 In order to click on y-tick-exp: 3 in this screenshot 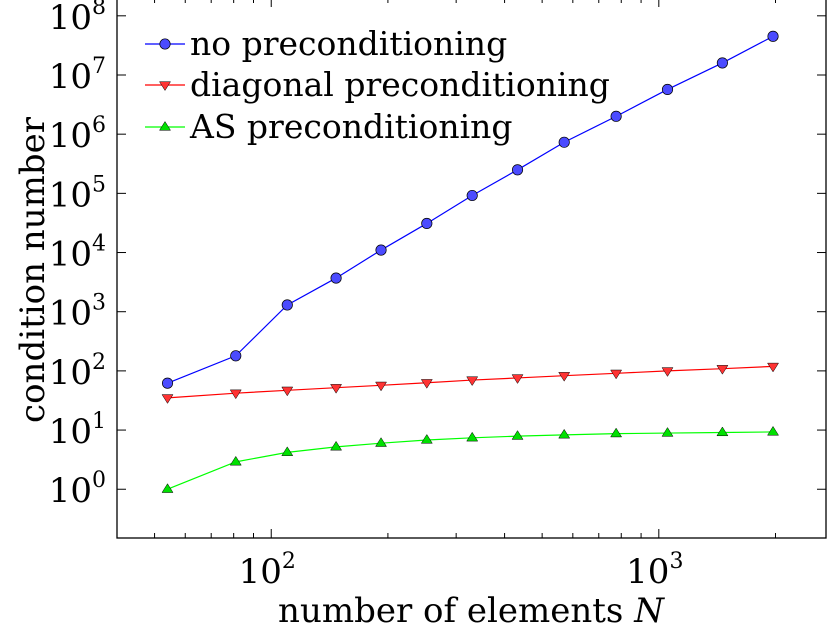, I will do `click(99, 303)`.